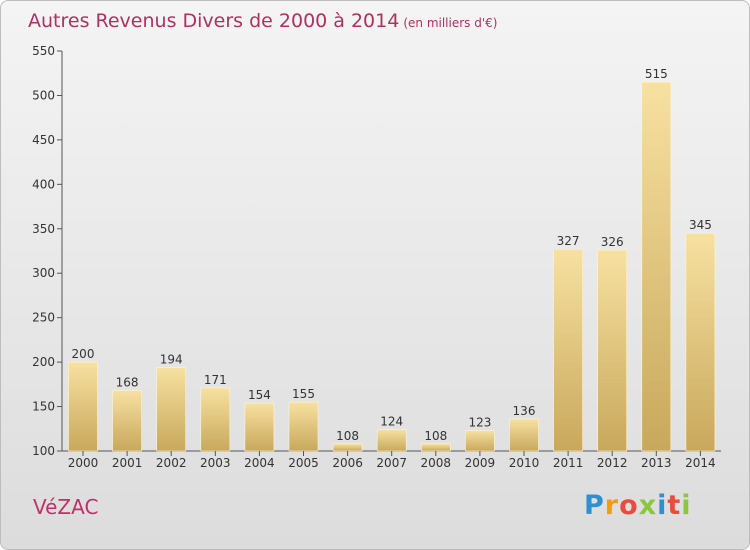 This screenshot has width=750, height=550. What do you see at coordinates (612, 463) in the screenshot?
I see `x-tick-label: 2012` at bounding box center [612, 463].